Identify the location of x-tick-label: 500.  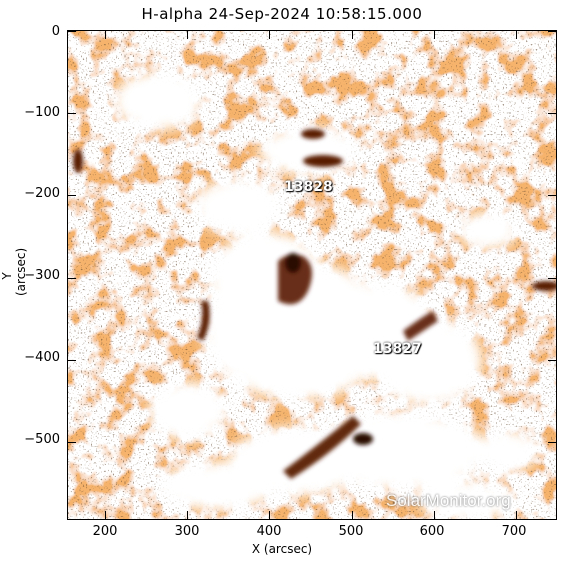
(351, 531).